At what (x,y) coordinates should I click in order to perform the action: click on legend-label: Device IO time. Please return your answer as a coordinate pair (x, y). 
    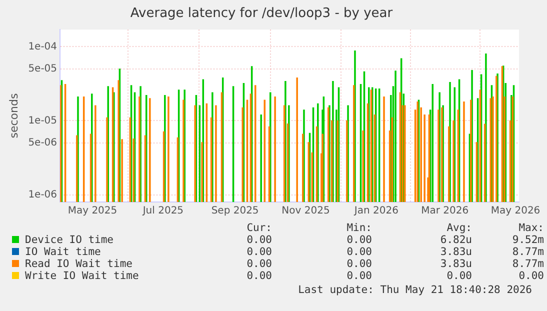
    Looking at the image, I should click on (69, 240).